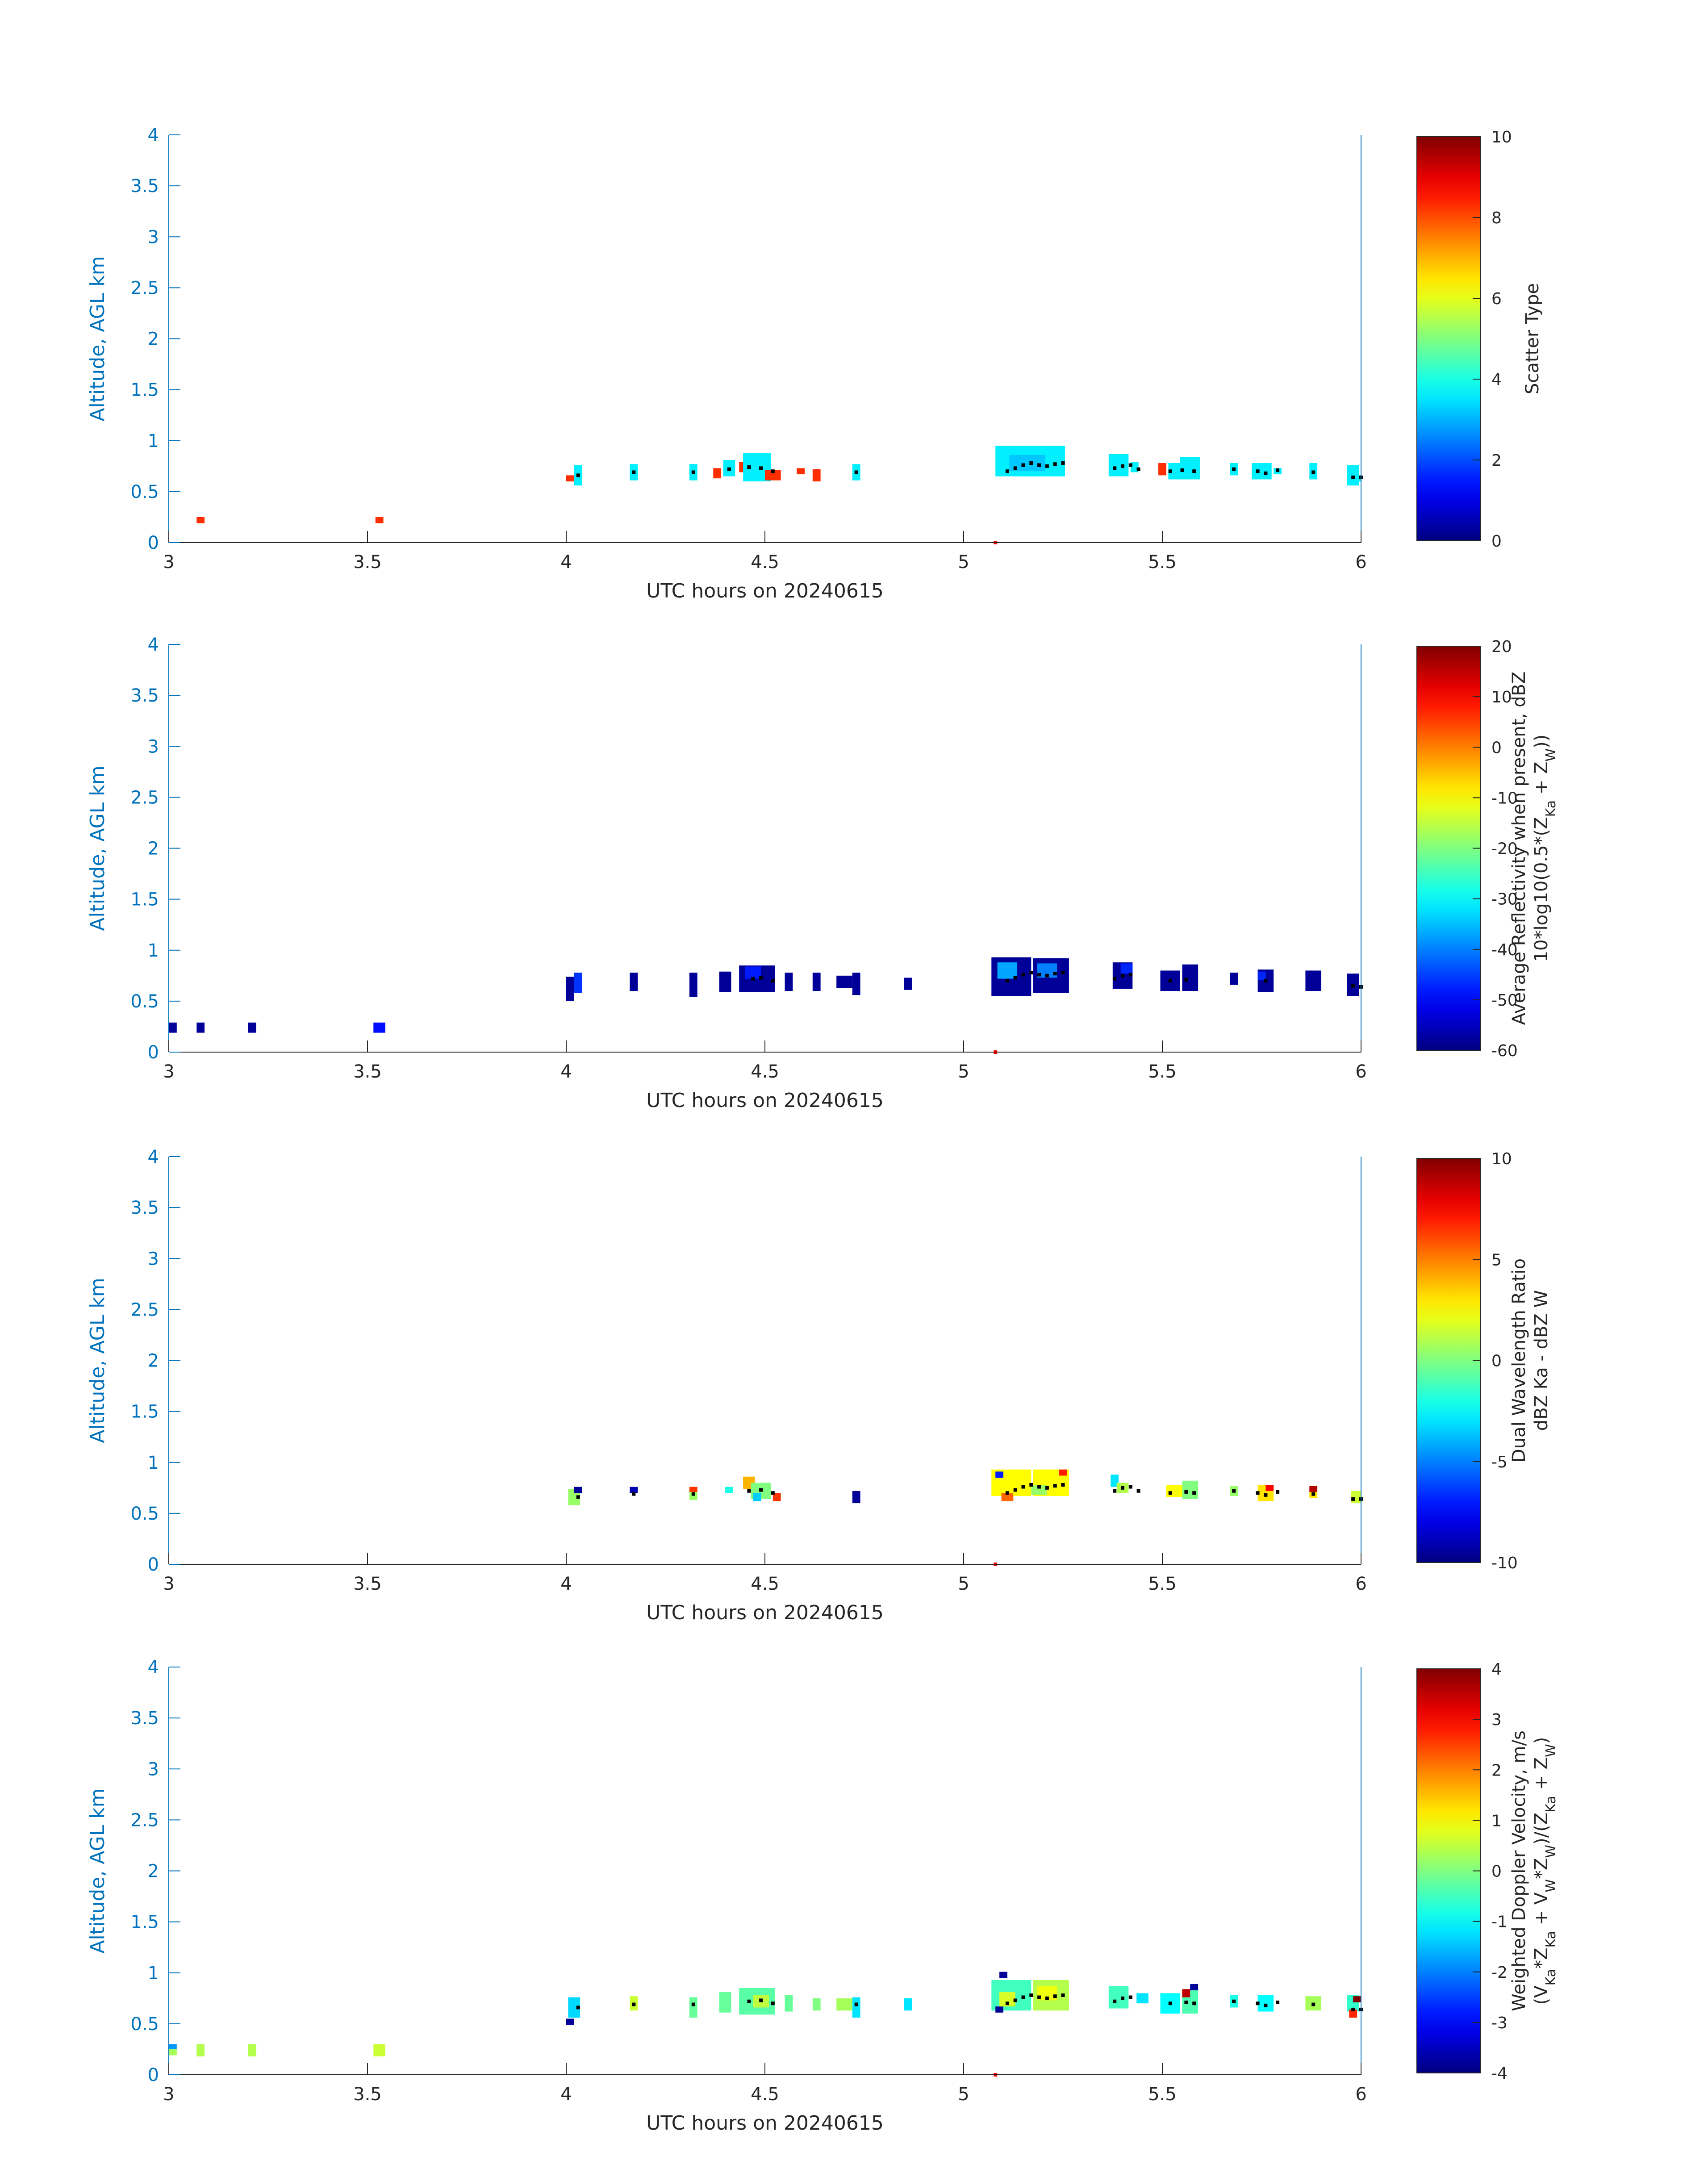 The image size is (1708, 2177). Describe the element at coordinates (153, 1564) in the screenshot. I see `y-tick-label: 0` at that location.